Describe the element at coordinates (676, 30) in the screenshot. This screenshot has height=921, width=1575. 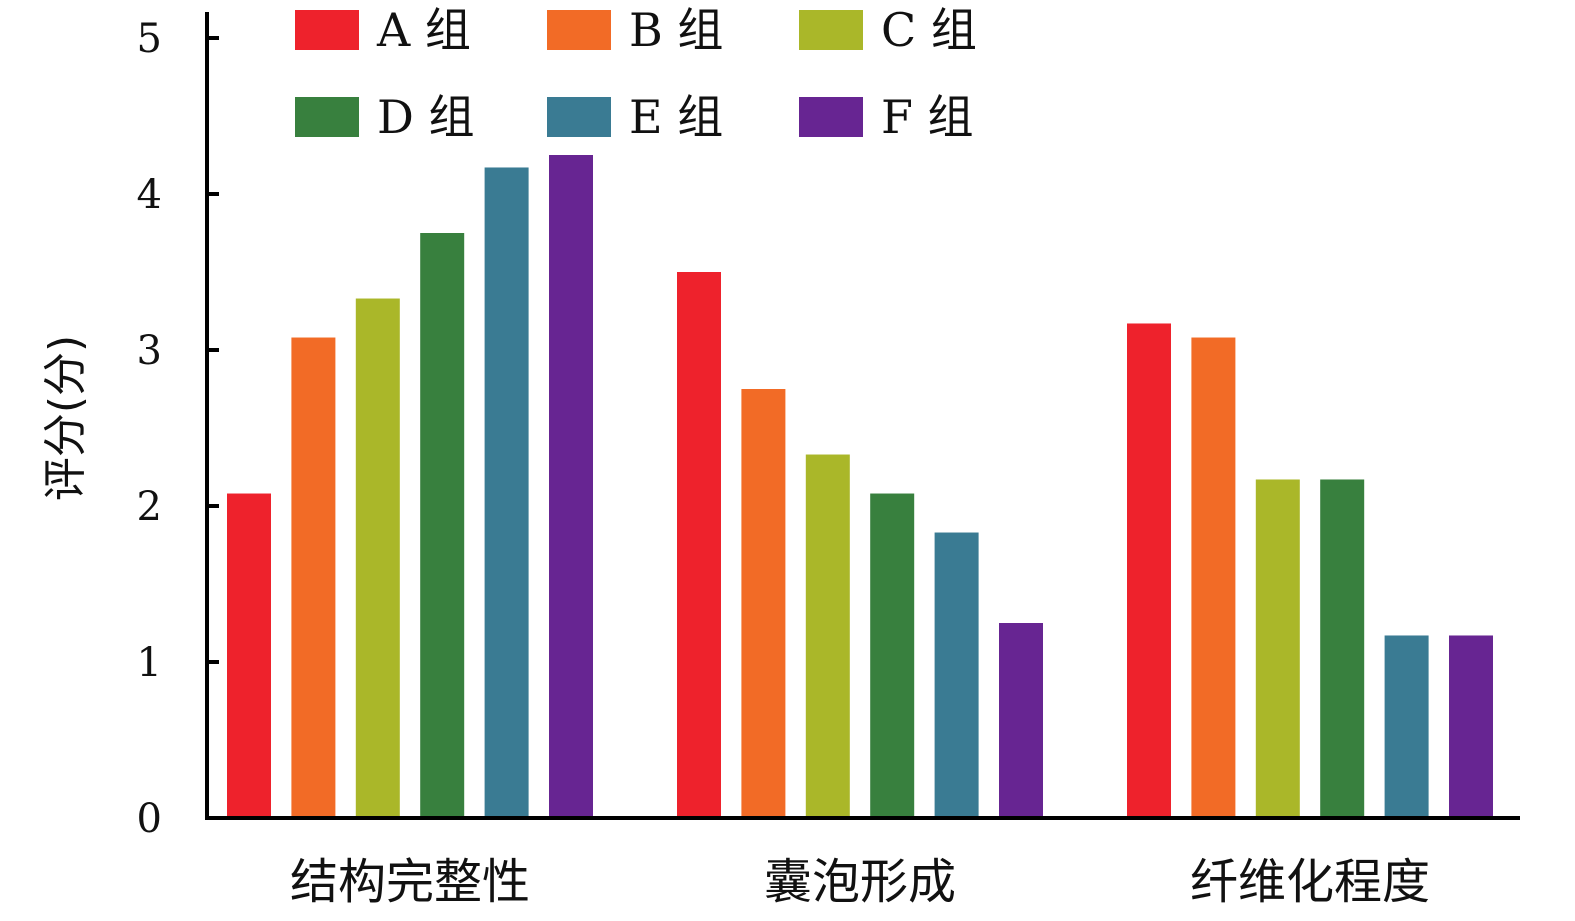
I see `legend-label: B 组` at that location.